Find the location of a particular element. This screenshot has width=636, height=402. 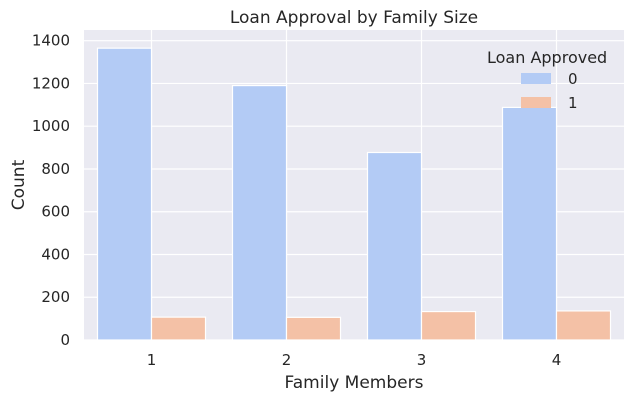

x-tick-label-0: 1 is located at coordinates (152, 360).